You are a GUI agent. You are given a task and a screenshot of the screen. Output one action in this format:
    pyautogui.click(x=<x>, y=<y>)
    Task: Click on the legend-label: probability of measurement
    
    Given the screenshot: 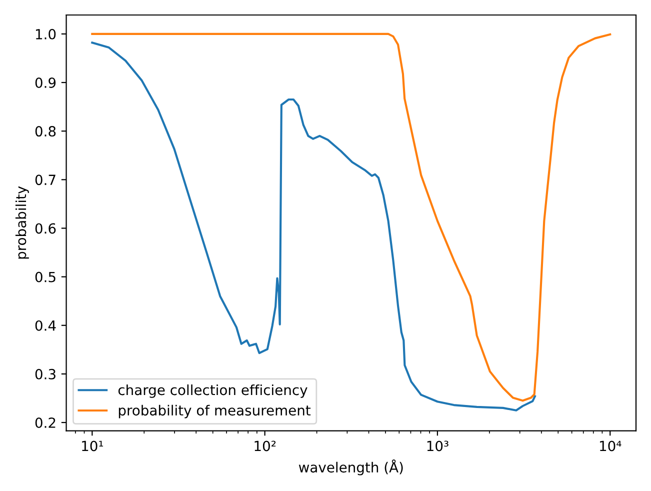 What is the action you would take?
    pyautogui.click(x=214, y=411)
    